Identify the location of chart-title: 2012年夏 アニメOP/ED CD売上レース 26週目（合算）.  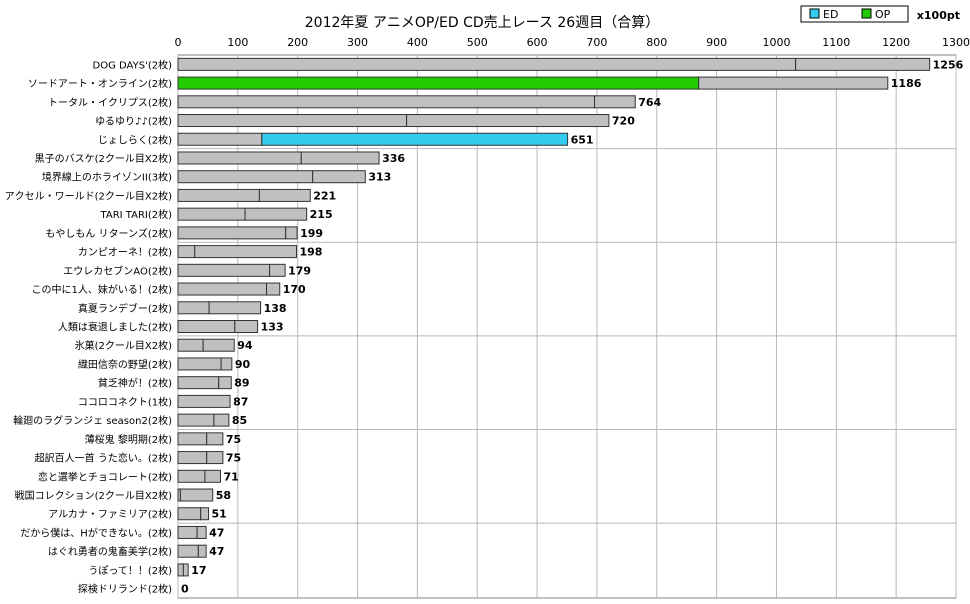
(482, 23).